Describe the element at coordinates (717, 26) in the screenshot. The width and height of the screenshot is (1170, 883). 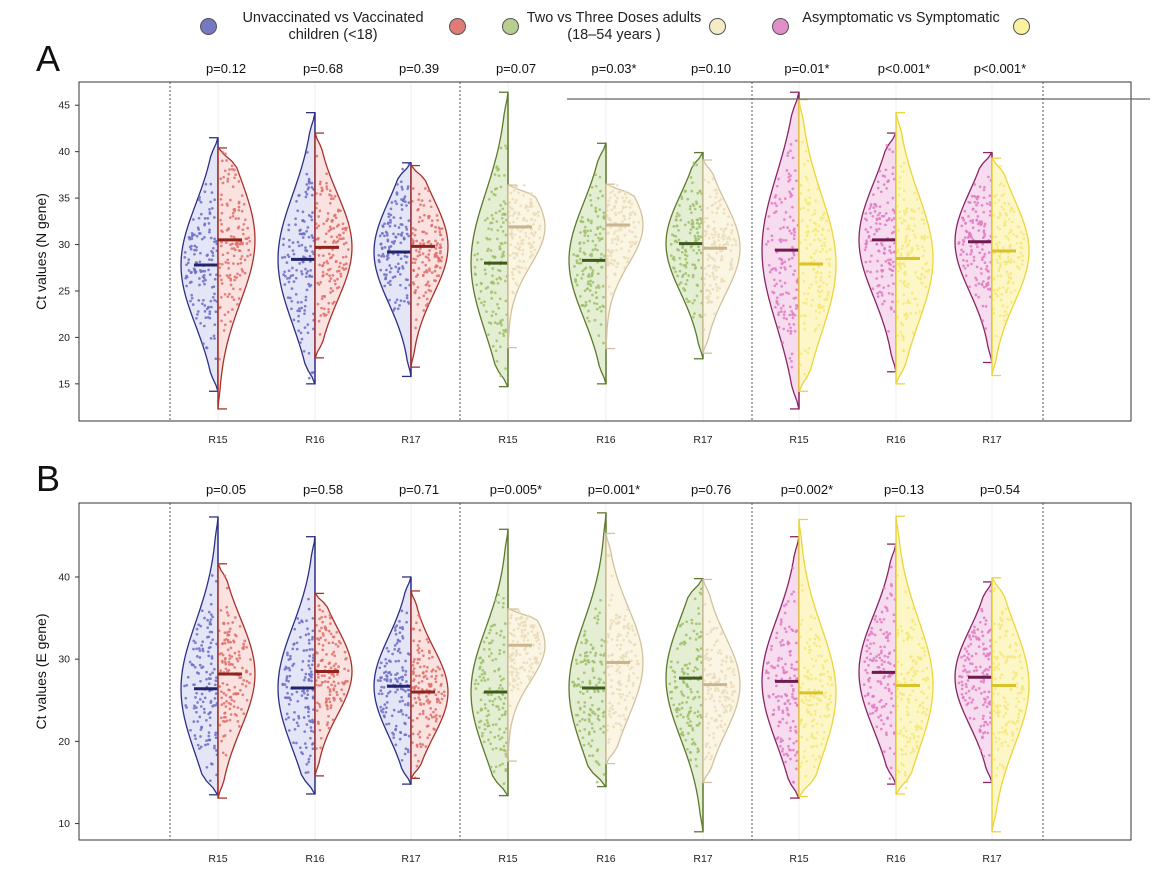
I see `legend-swatch-three-doses` at that location.